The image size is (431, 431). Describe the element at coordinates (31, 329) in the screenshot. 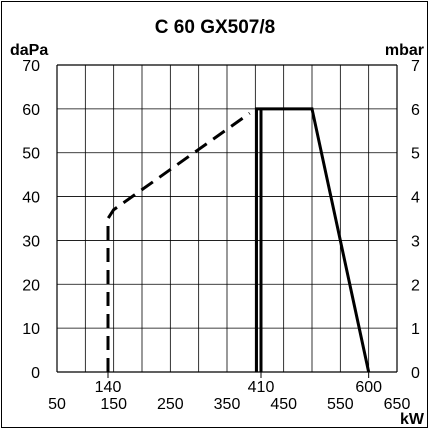

I see `y-tick-left-label: 10` at that location.